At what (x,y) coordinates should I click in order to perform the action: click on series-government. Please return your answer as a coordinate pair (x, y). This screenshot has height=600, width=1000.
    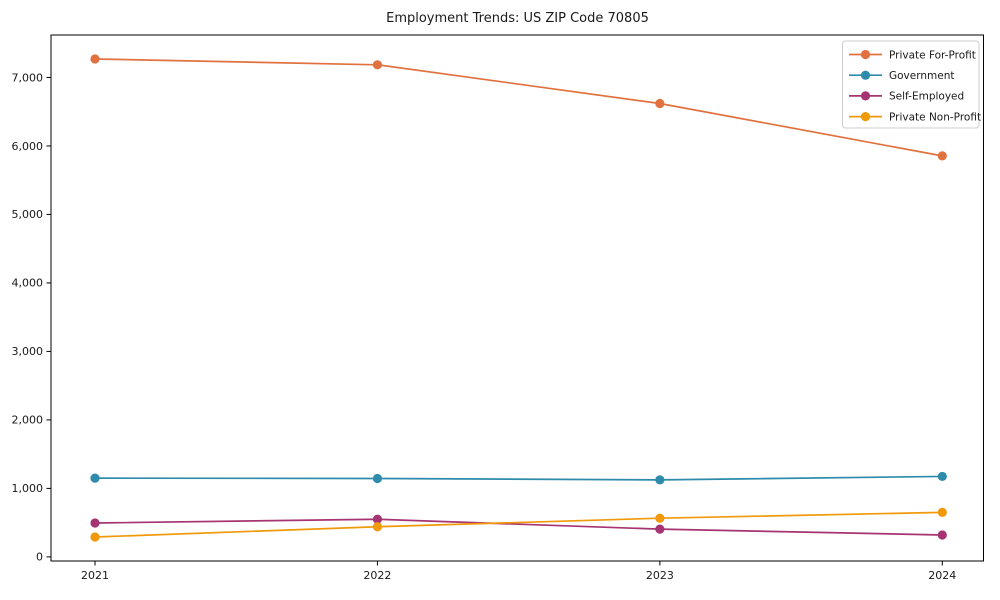
    Looking at the image, I should click on (518, 478).